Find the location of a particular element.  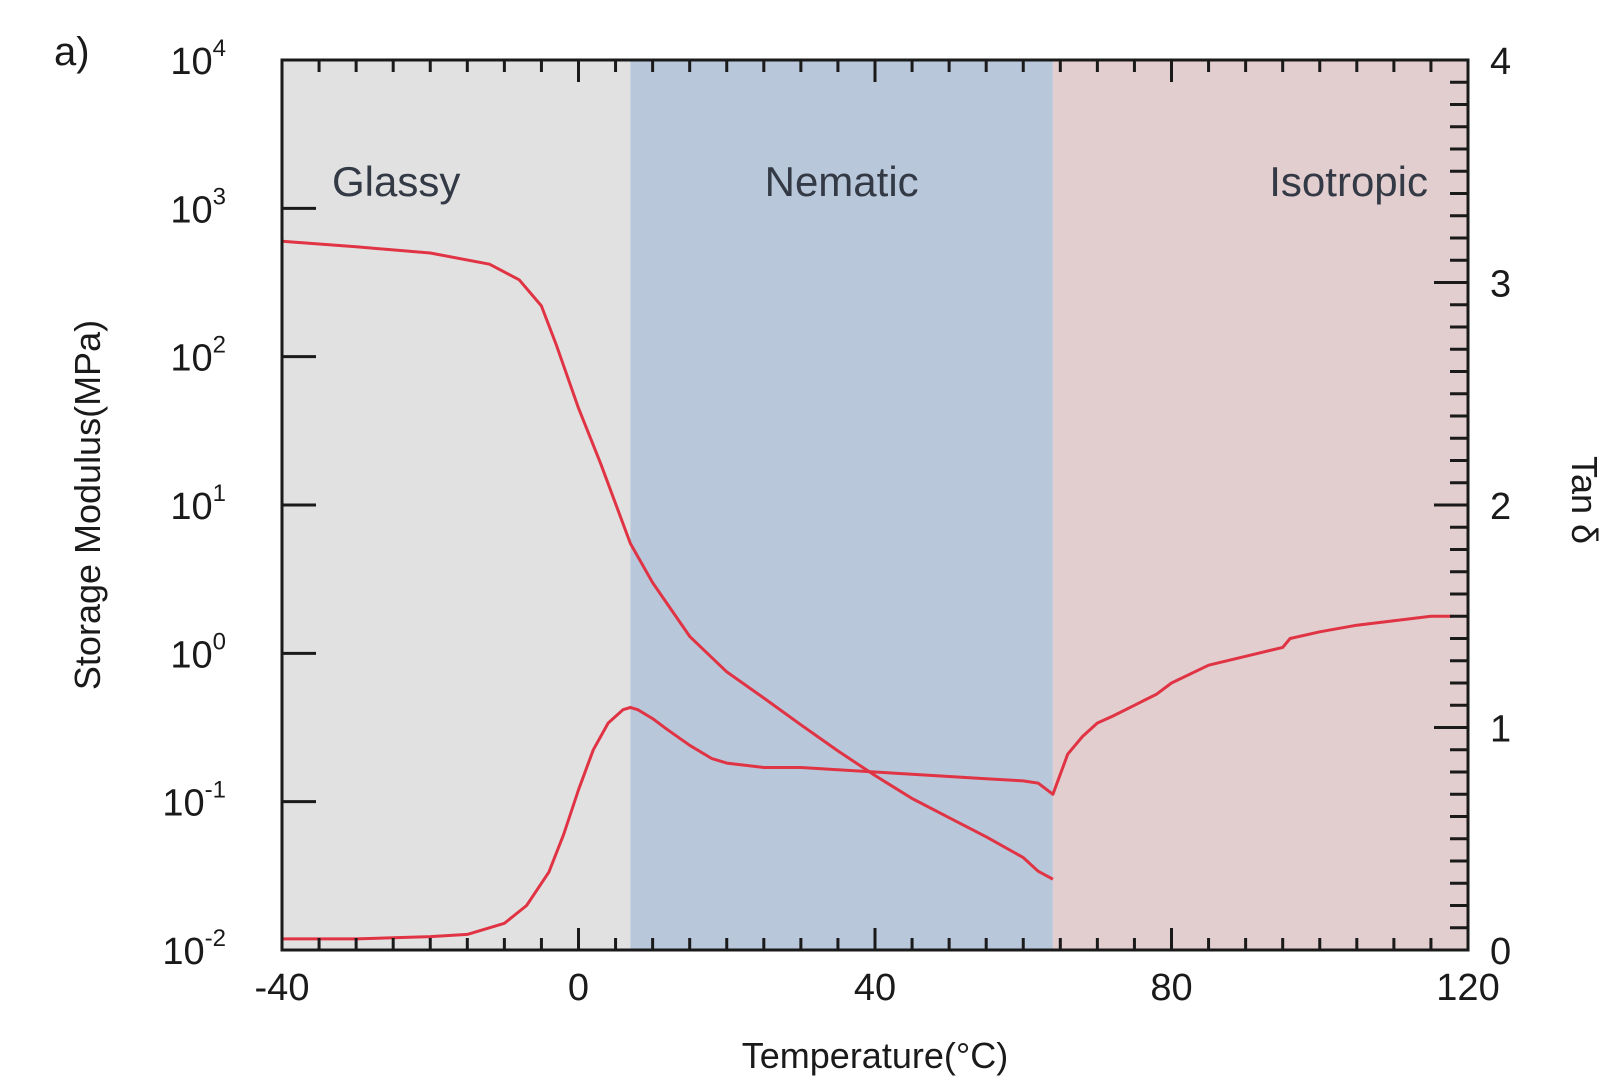

x-tick-label: 0 is located at coordinates (578, 988).